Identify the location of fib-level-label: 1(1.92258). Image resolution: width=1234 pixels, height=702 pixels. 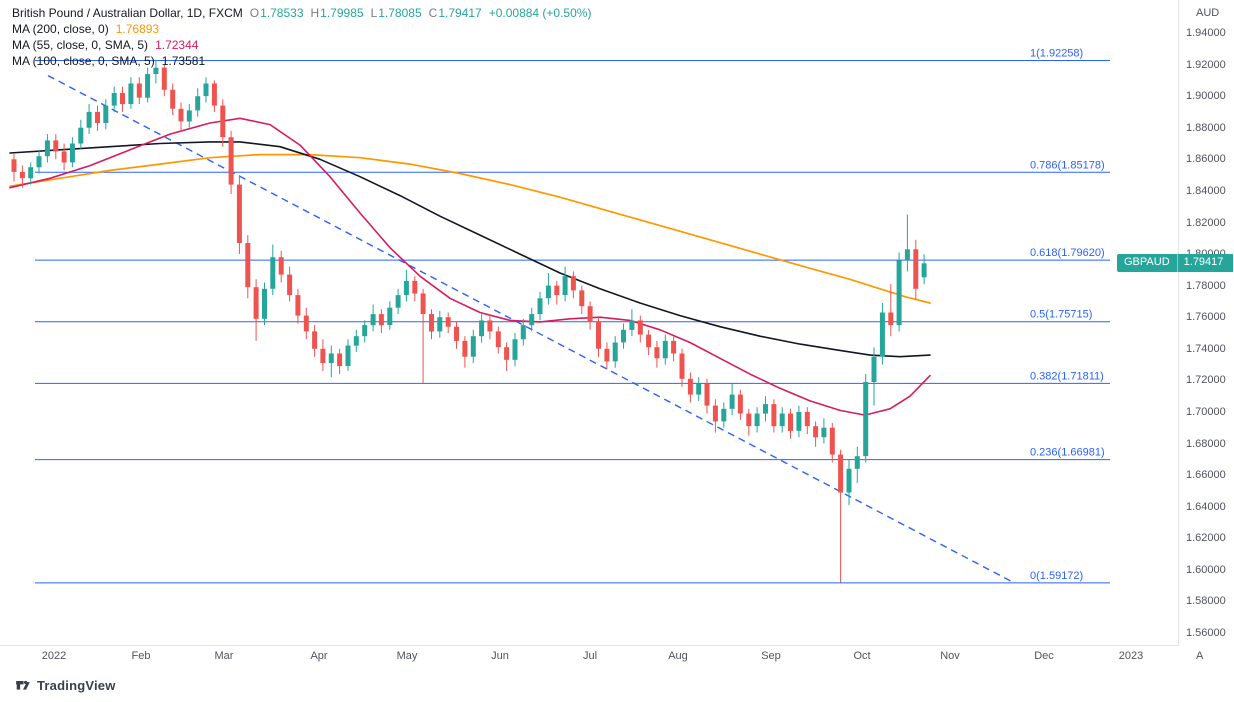
(1056, 54).